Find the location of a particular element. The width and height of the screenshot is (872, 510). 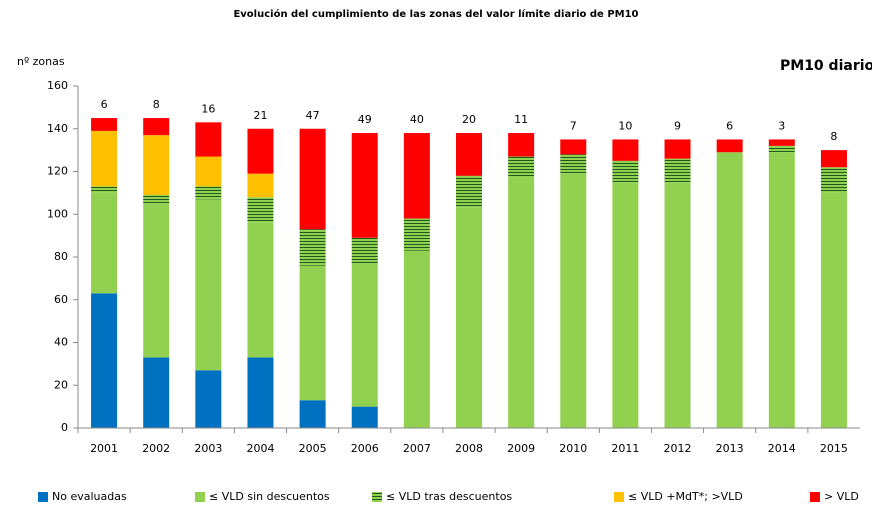

y-axis-label: nº zonas is located at coordinates (41, 61).